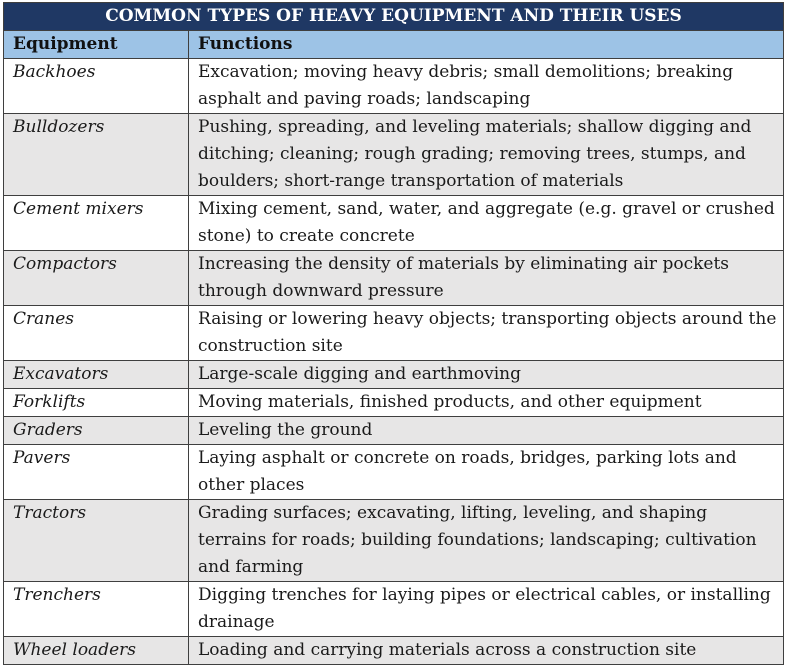  Describe the element at coordinates (486, 374) in the screenshot. I see `functions-cell: Large-scale digging and earthmoving` at that location.